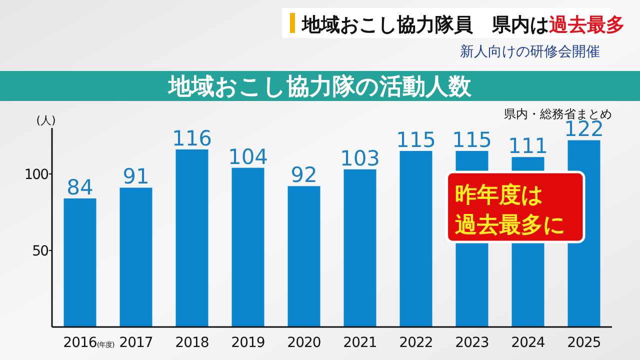  Describe the element at coordinates (304, 343) in the screenshot. I see `x-tick-label: 2020` at that location.